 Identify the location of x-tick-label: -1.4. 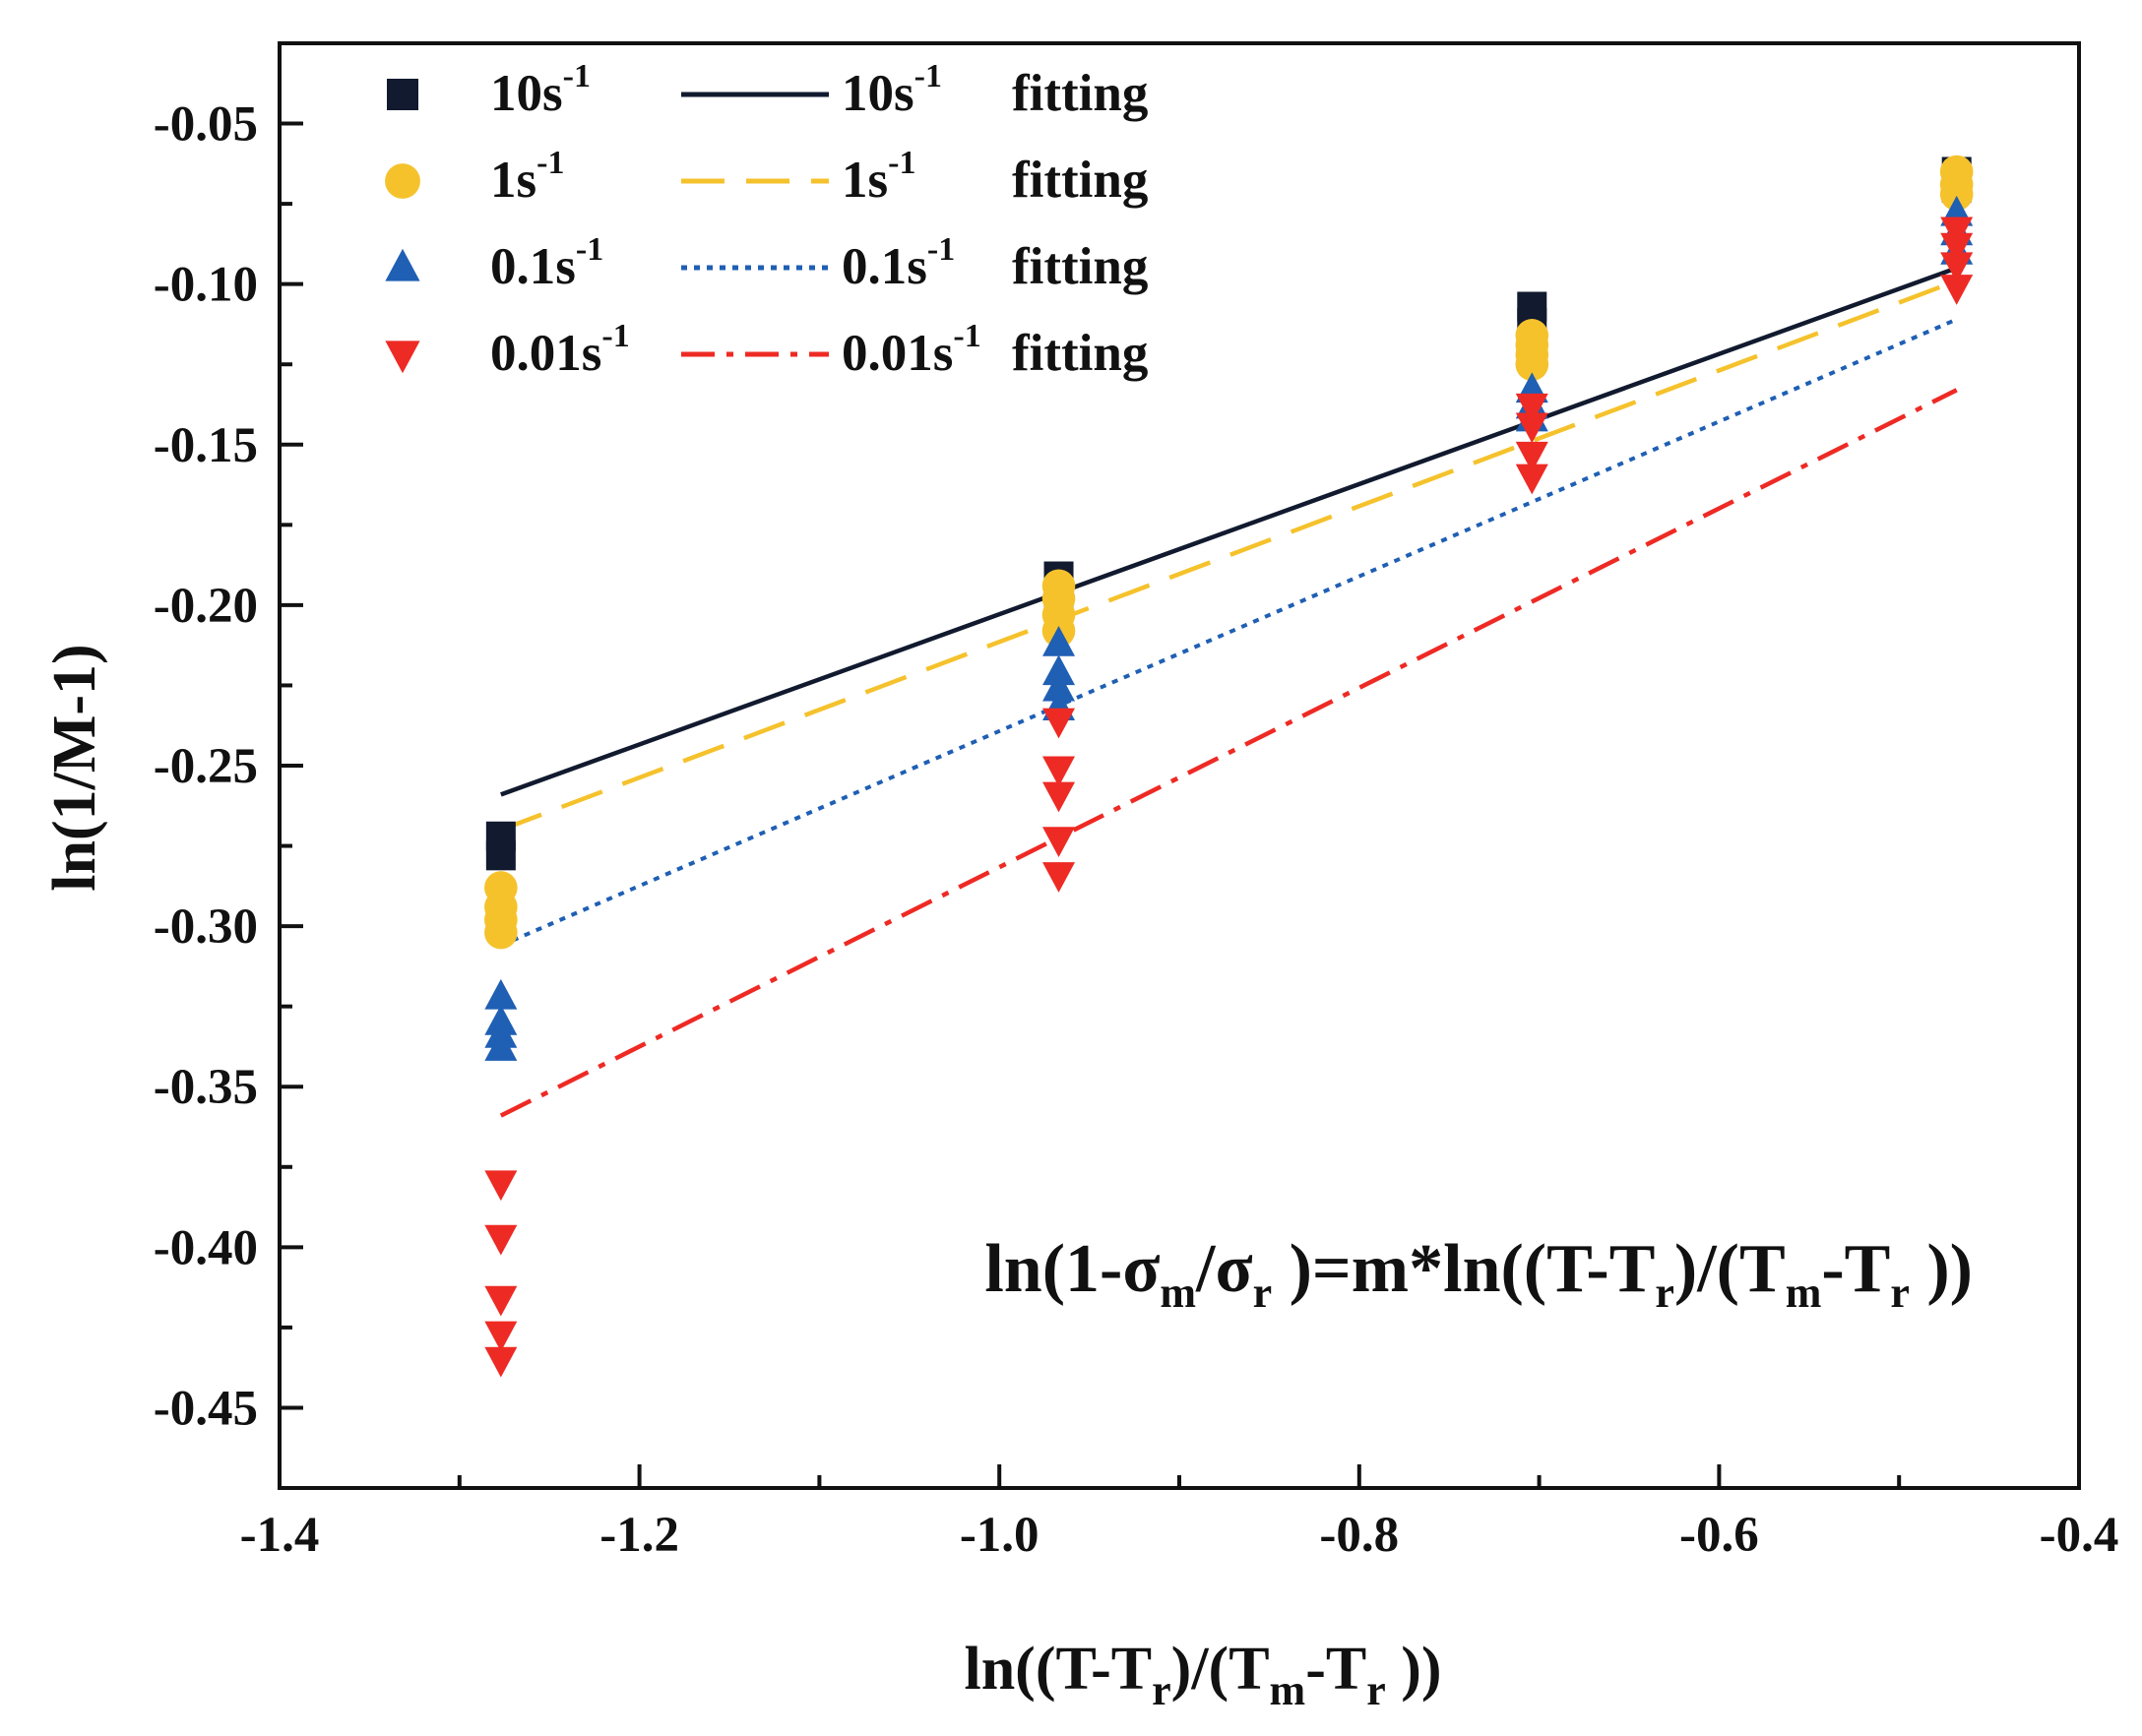
(280, 1535).